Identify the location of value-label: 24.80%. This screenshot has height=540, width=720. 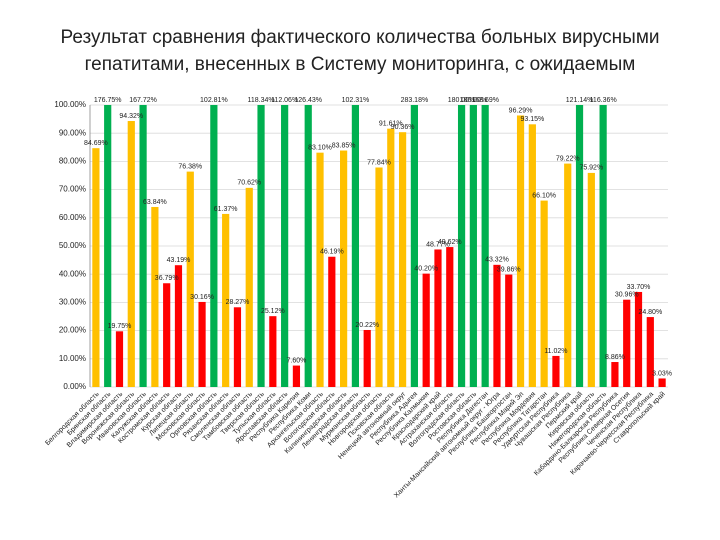
(650, 312).